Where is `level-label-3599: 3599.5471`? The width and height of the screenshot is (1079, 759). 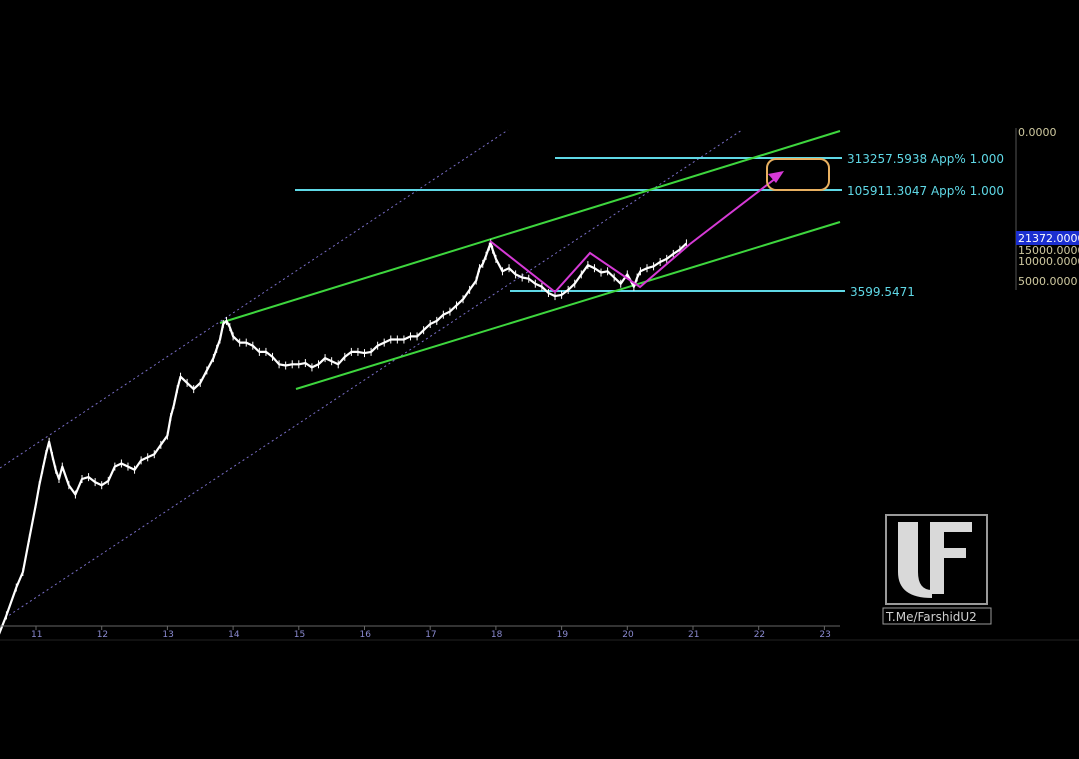 level-label-3599: 3599.5471 is located at coordinates (882, 292).